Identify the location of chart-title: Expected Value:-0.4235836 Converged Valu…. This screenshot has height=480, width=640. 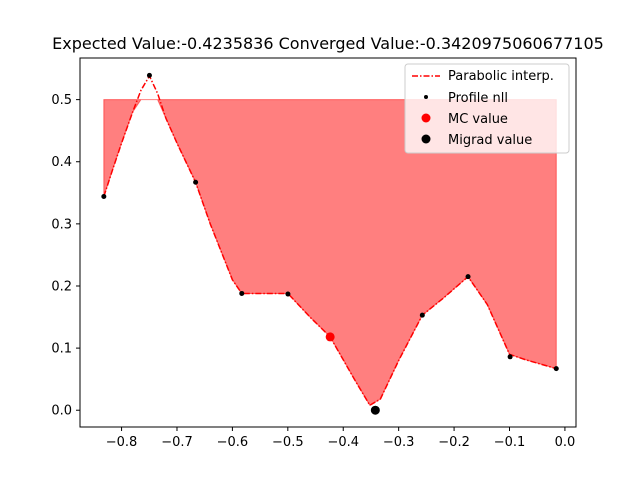
(328, 43).